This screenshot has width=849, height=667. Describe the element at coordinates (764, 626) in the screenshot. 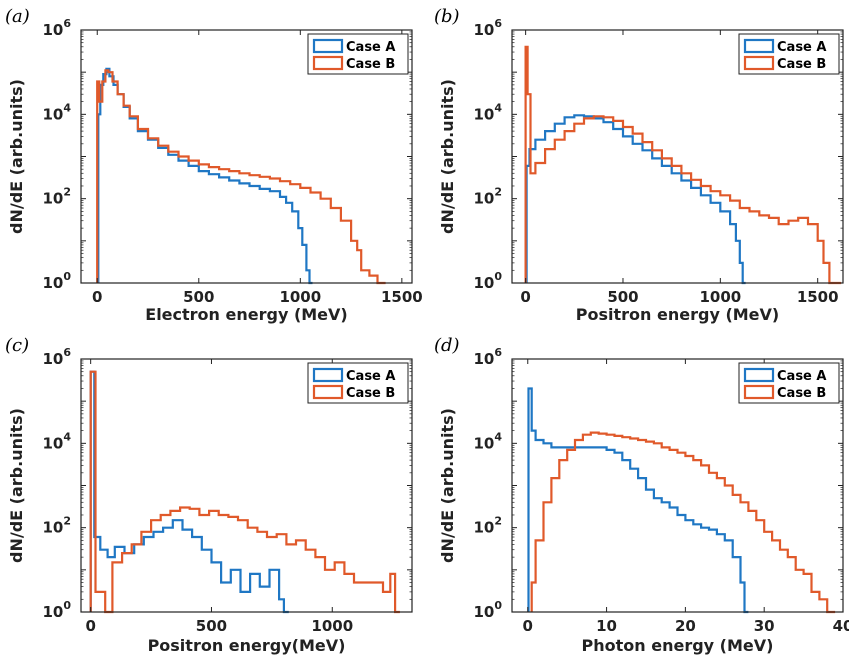

I see `x-tick-label: 30` at that location.